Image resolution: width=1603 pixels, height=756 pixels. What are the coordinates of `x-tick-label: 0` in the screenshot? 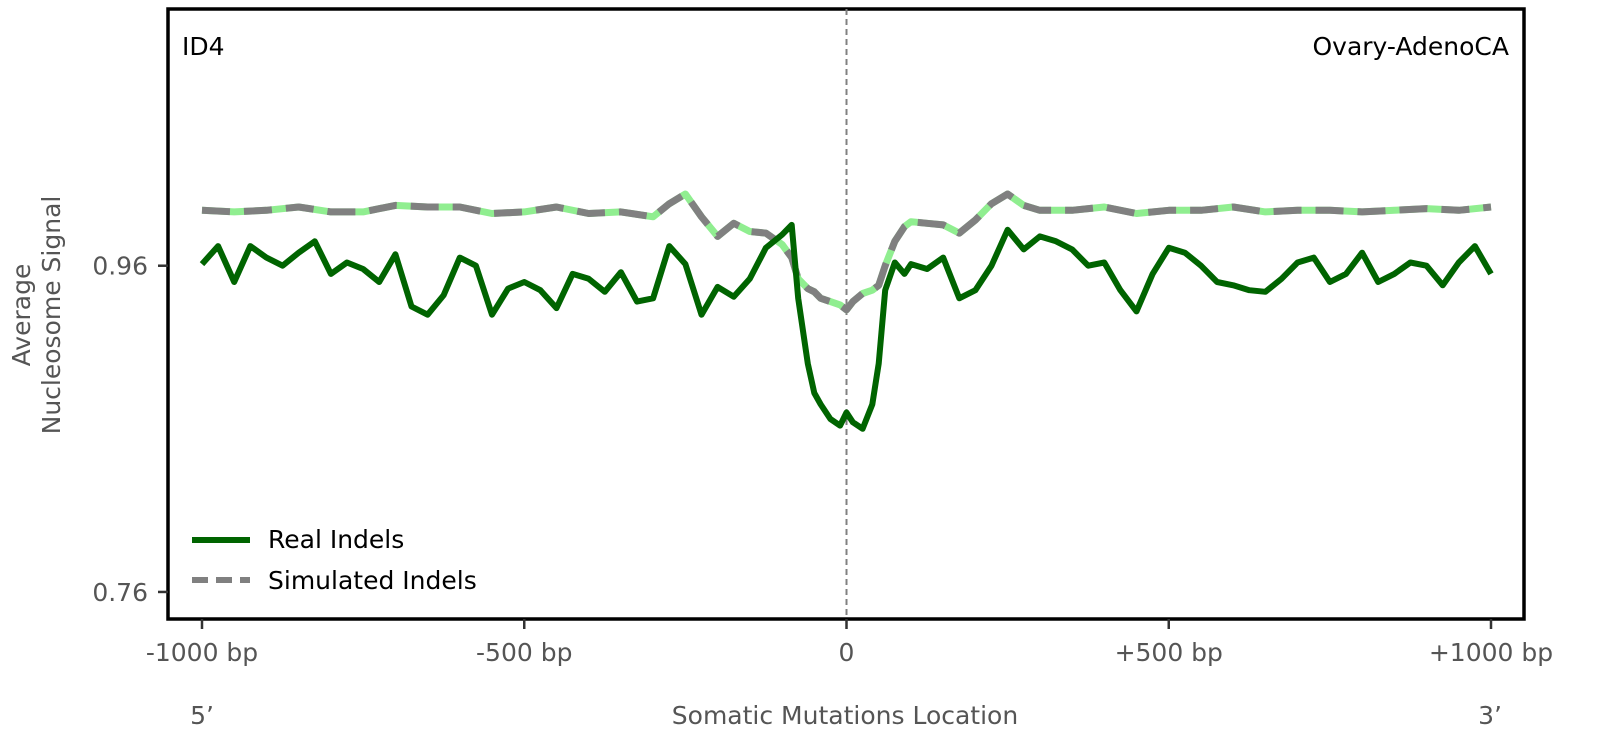 It's located at (847, 652).